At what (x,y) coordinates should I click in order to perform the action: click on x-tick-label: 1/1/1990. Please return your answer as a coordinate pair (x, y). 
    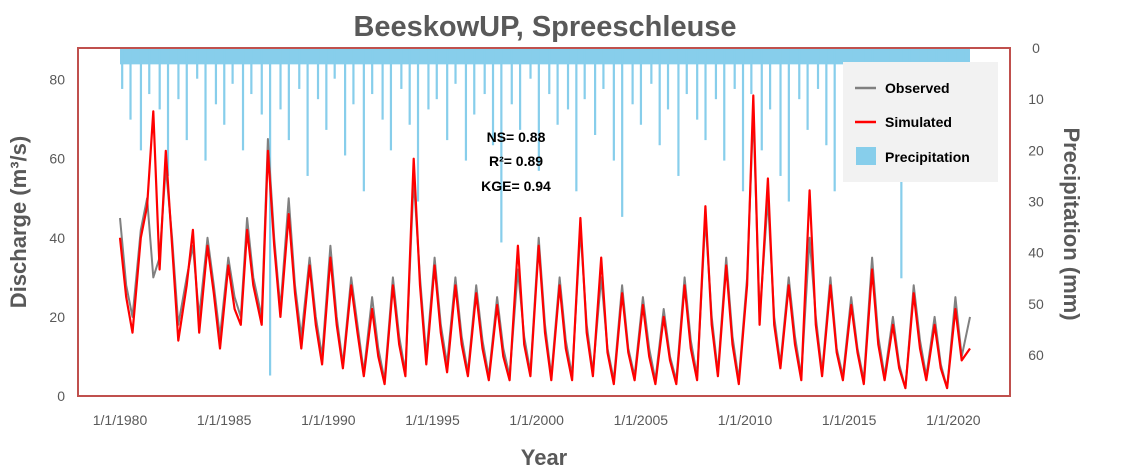
    Looking at the image, I should click on (328, 420).